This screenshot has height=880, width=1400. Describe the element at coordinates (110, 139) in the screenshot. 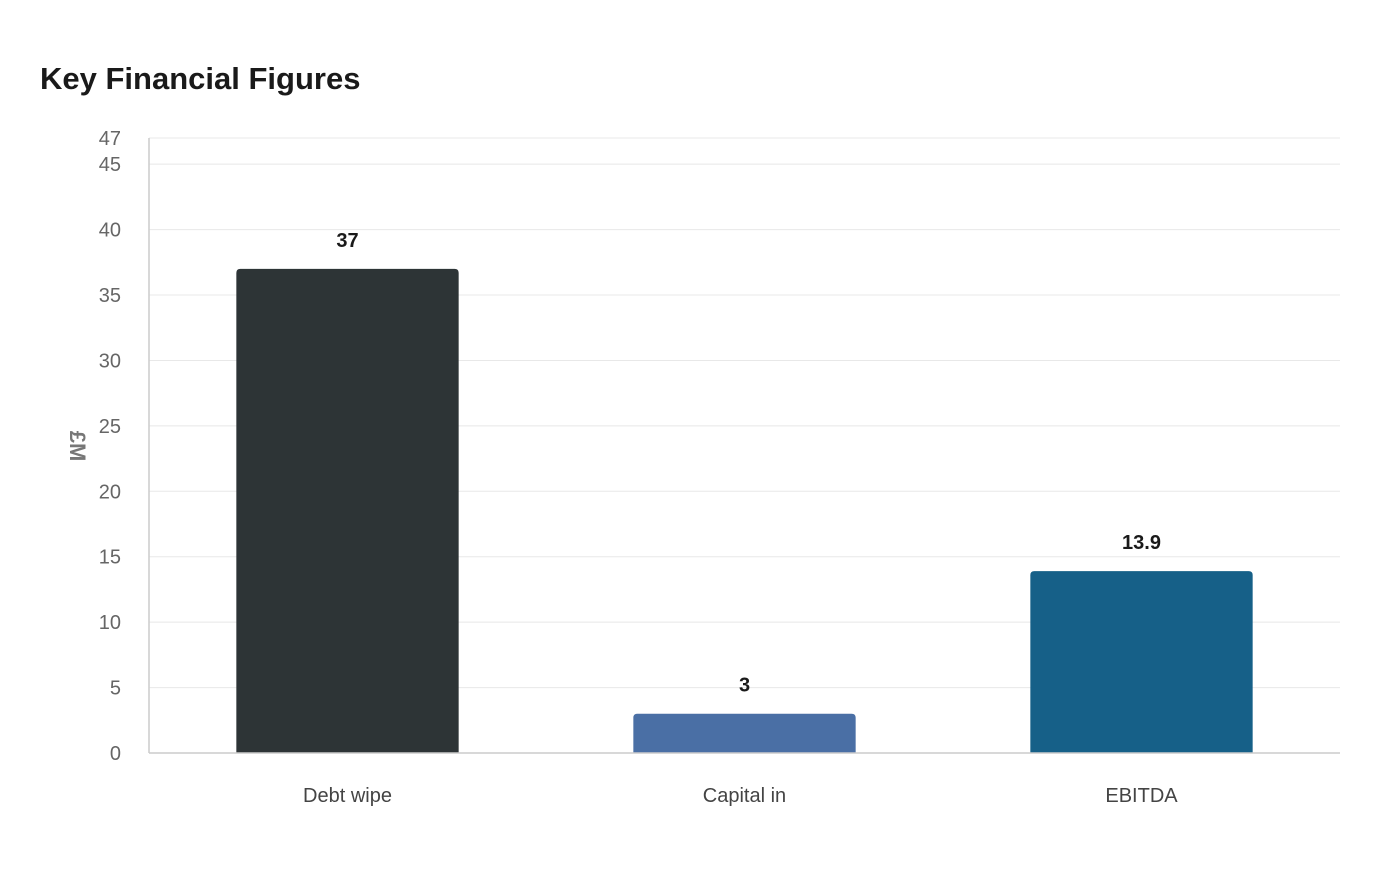

I see `y-tick-label: 47` at that location.